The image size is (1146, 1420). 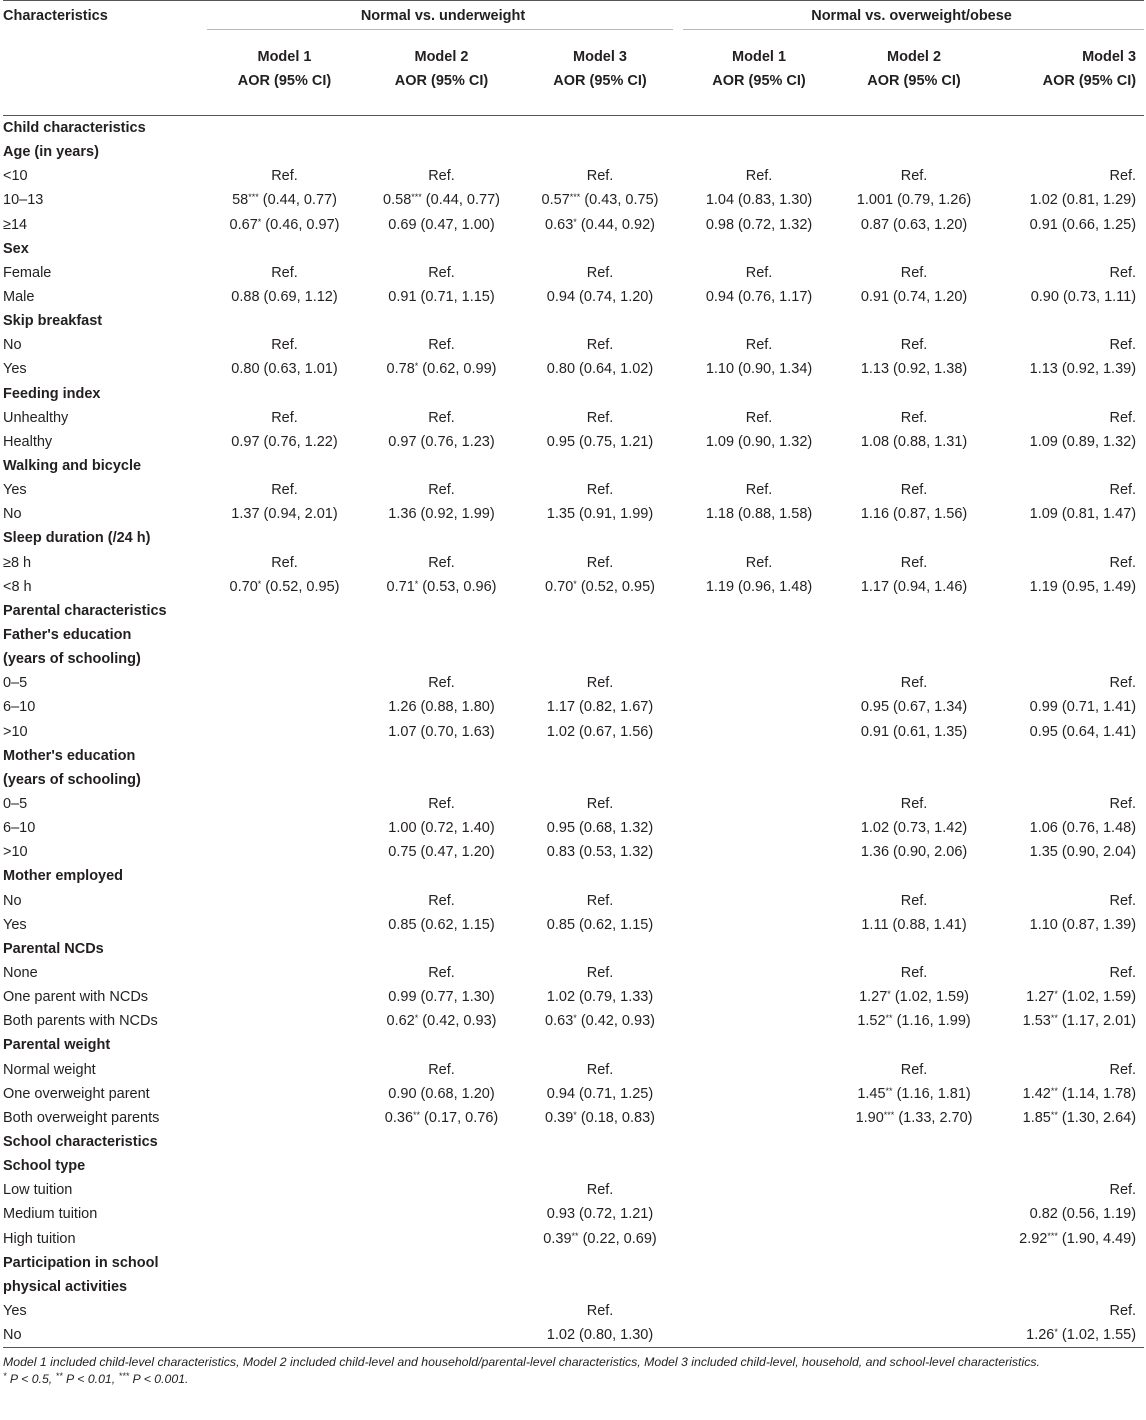 I want to click on estimate-cell: 1.17 (0.82, 1.67), so click(x=600, y=707).